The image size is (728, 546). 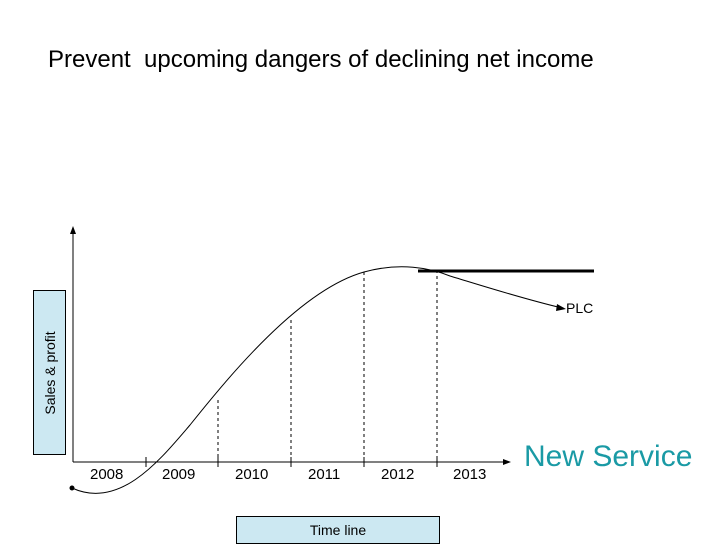 What do you see at coordinates (608, 456) in the screenshot?
I see `new-service-callout: New Service` at bounding box center [608, 456].